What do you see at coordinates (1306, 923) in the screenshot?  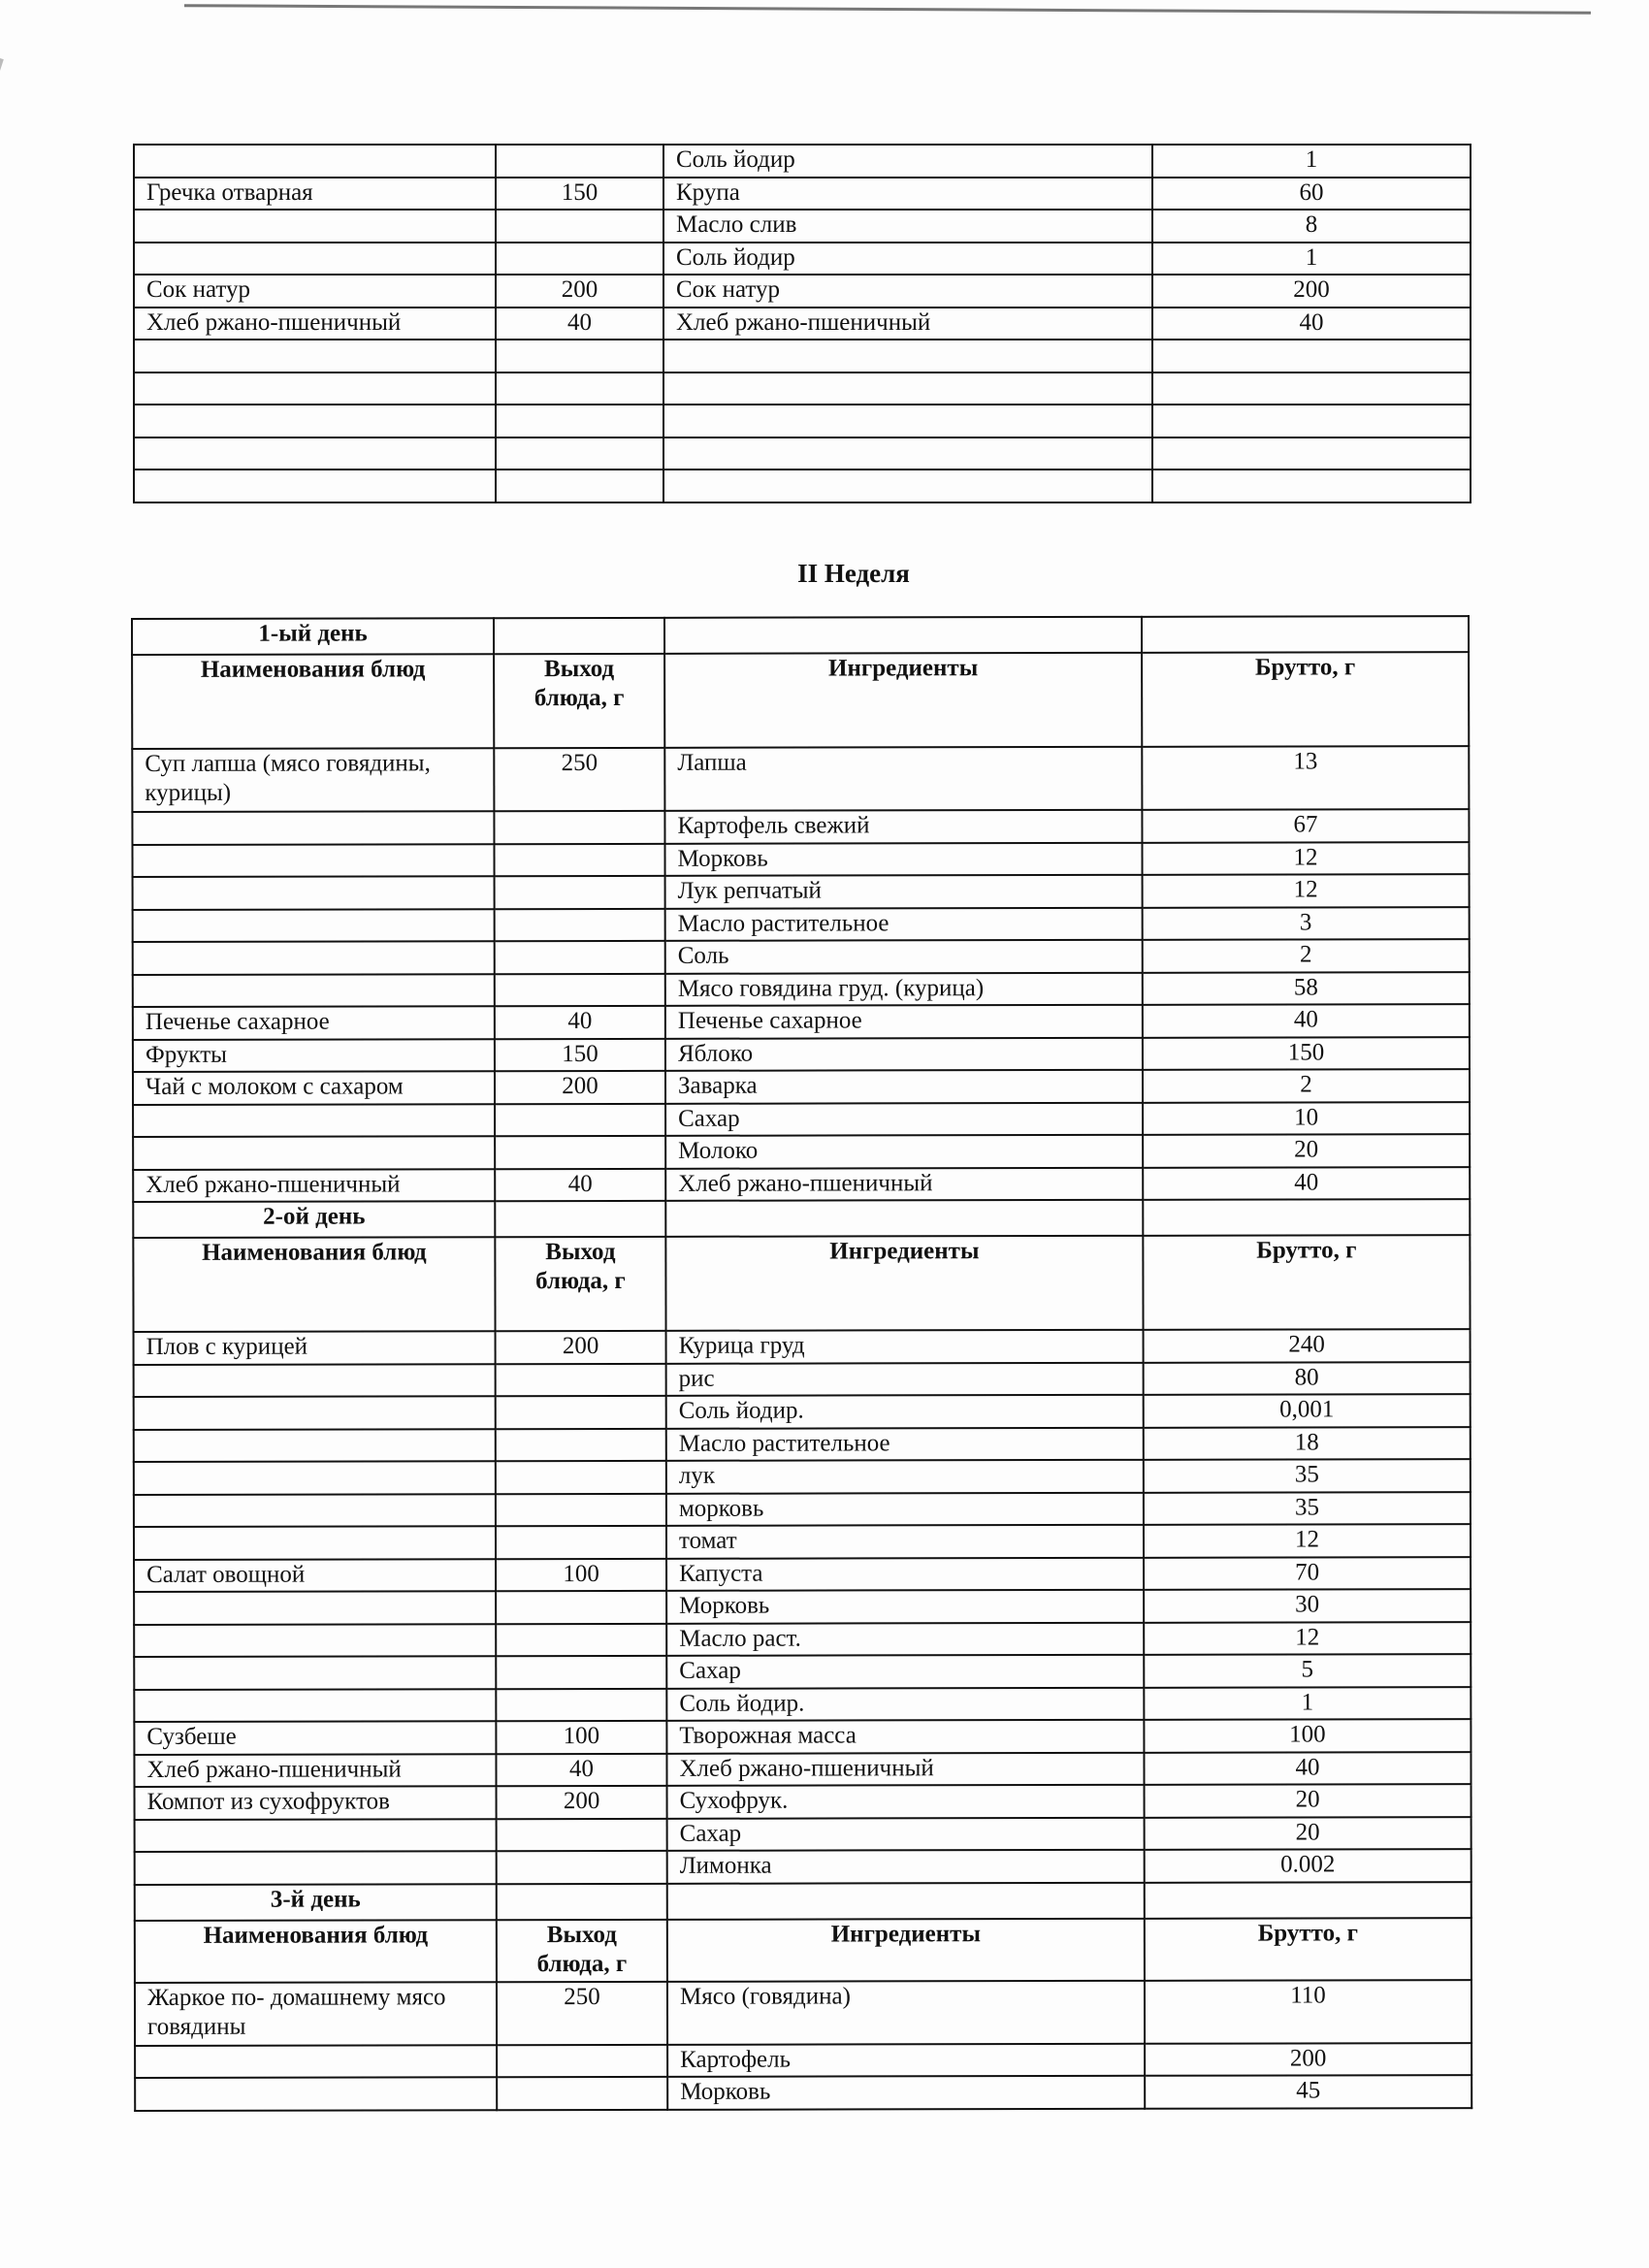 I see `gross-weight-cell: 3` at bounding box center [1306, 923].